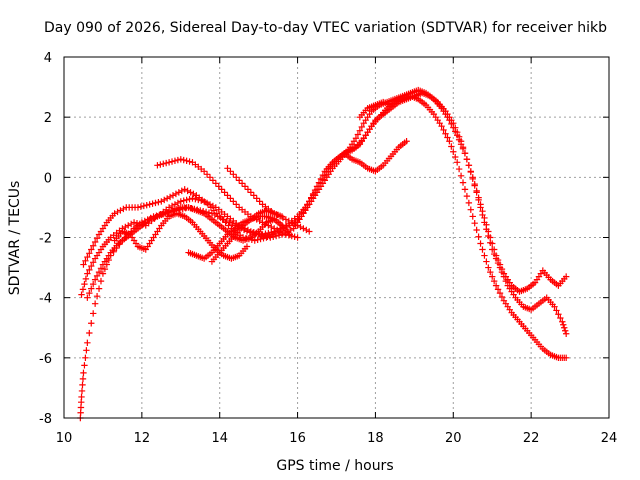 The image size is (640, 480). Describe the element at coordinates (45, 239) in the screenshot. I see `y-tick-label: -2` at that location.